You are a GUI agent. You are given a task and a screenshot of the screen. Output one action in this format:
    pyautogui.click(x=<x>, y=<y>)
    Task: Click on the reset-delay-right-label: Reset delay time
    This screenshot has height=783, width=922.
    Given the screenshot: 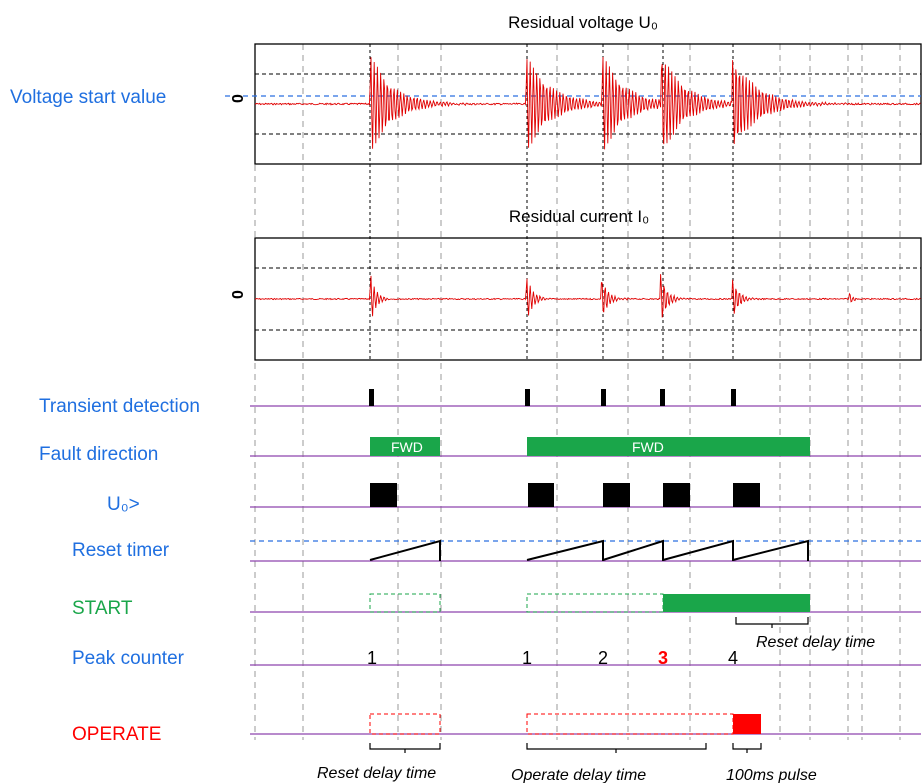 What is the action you would take?
    pyautogui.click(x=815, y=642)
    